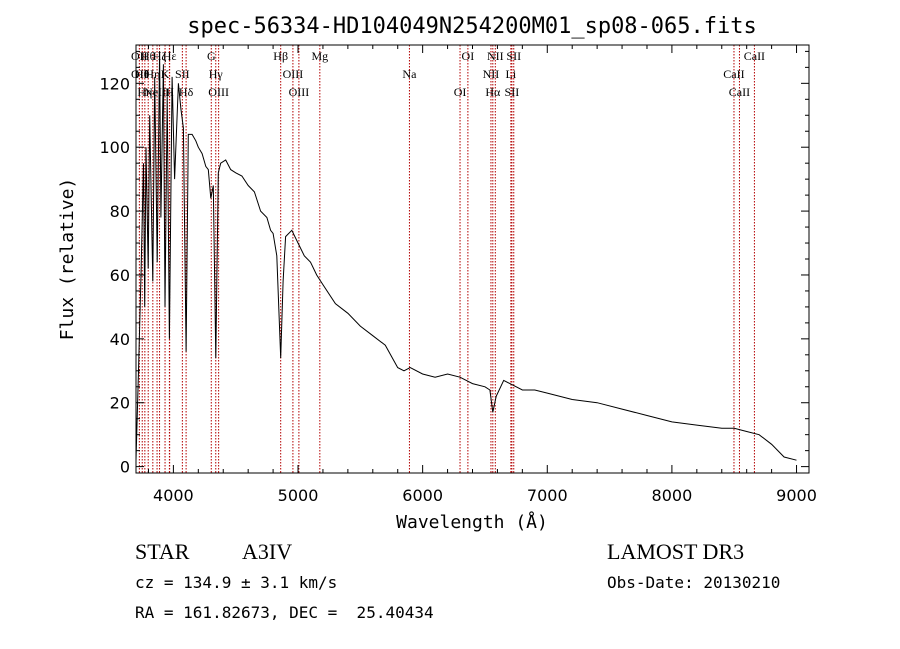  What do you see at coordinates (67, 259) in the screenshot?
I see `y-axis-label: Flux (relative)` at bounding box center [67, 259].